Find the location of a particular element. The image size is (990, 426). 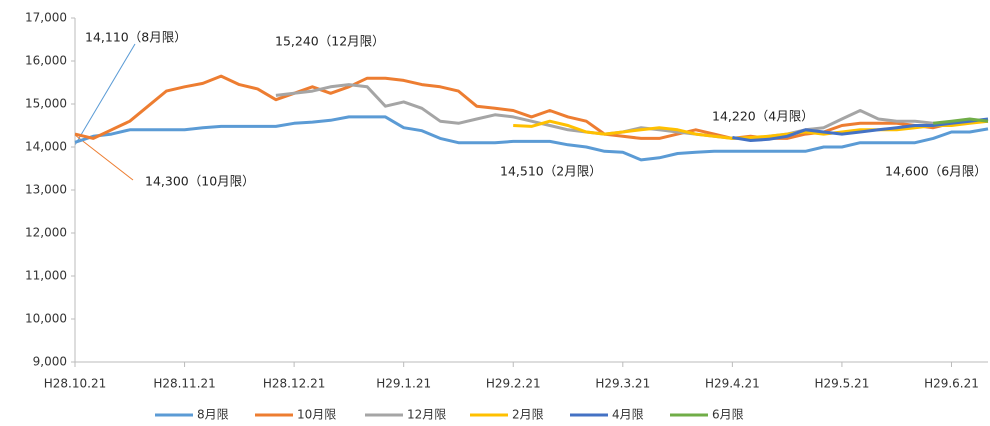

x-tick-label: H29.1.21 is located at coordinates (403, 384).